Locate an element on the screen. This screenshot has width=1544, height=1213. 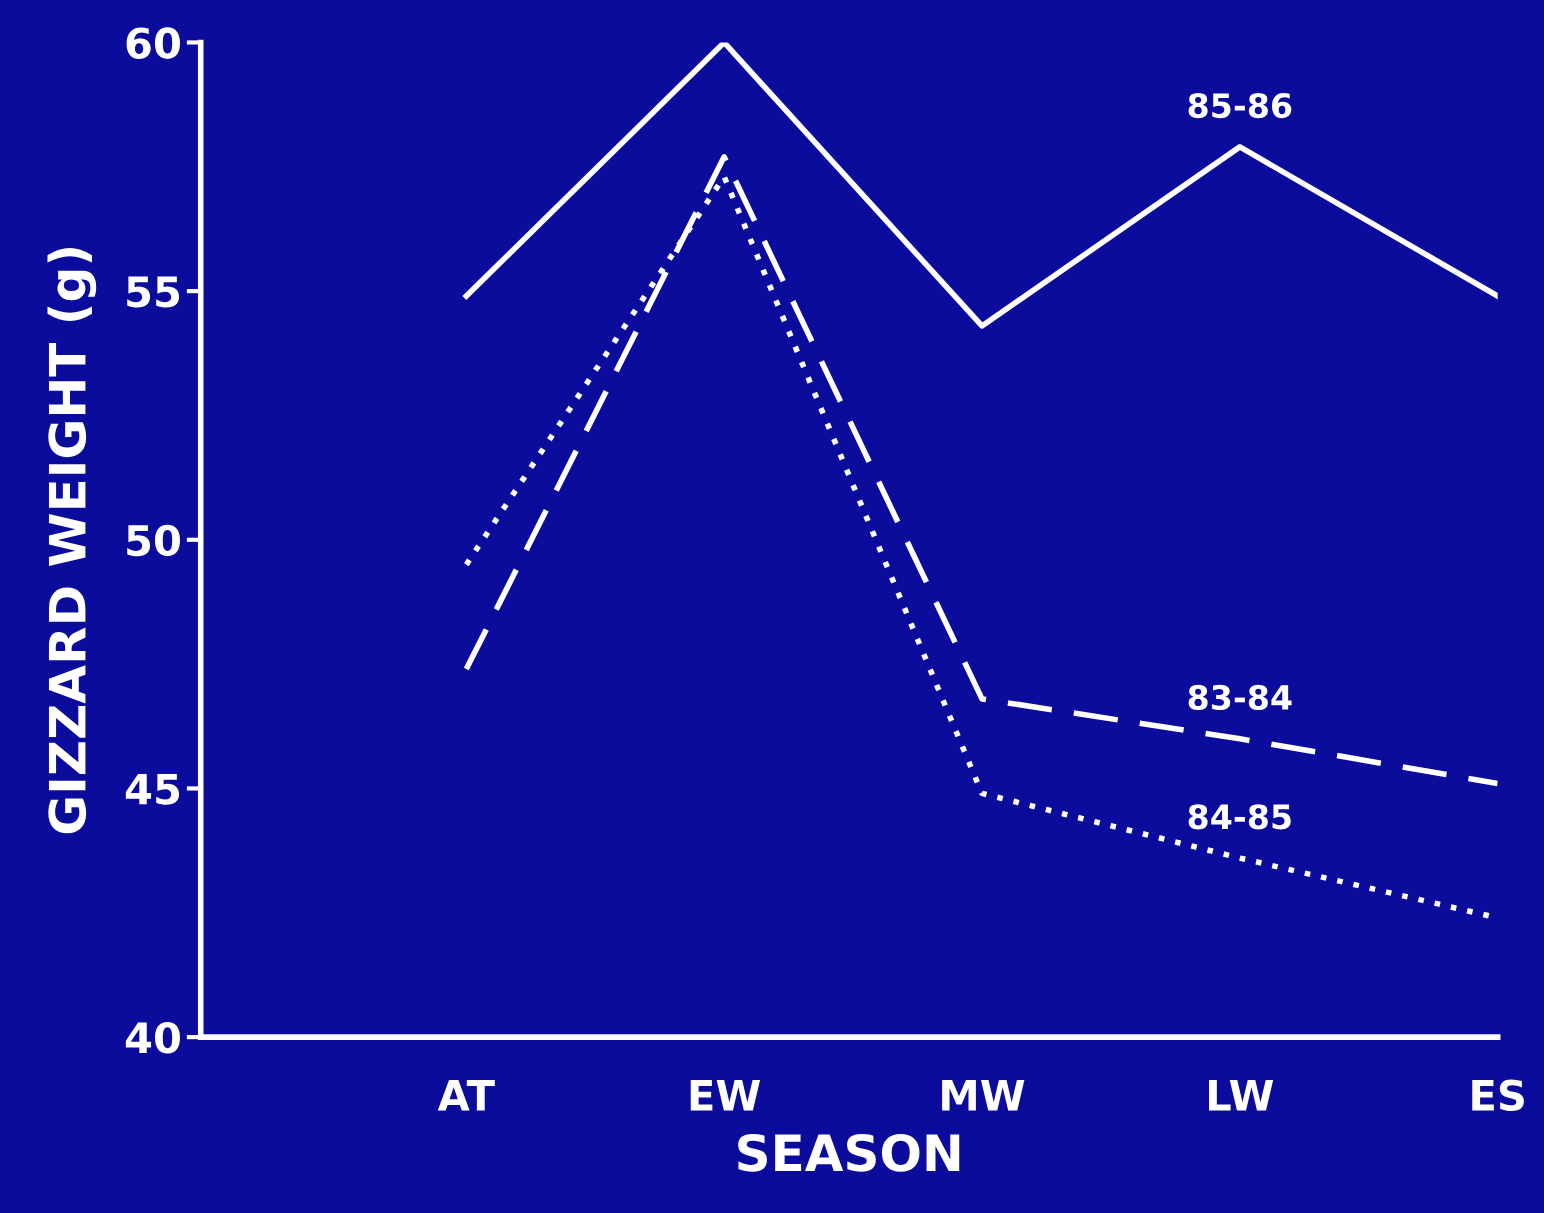
x-axis-title: SEASON is located at coordinates (849, 1152).